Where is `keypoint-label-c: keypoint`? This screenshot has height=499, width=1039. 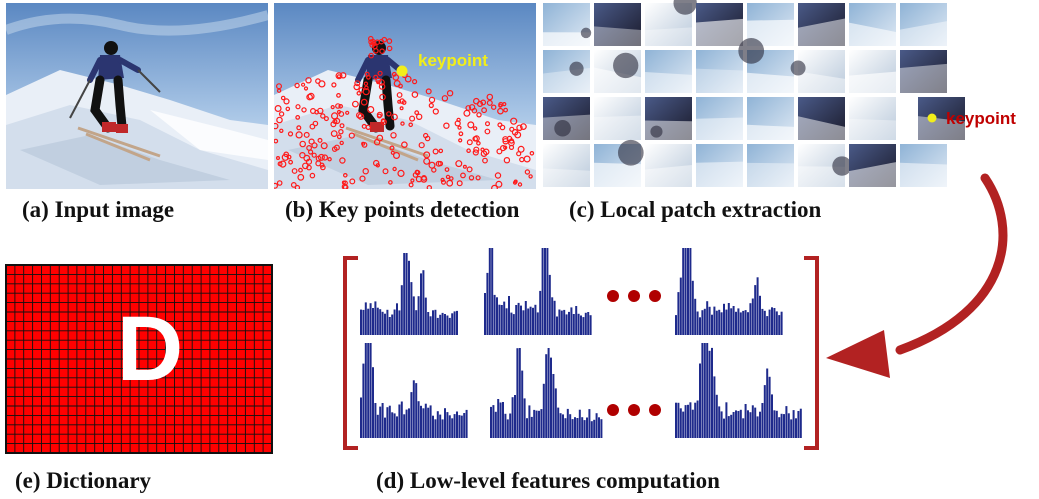
keypoint-label-c: keypoint is located at coordinates (981, 118).